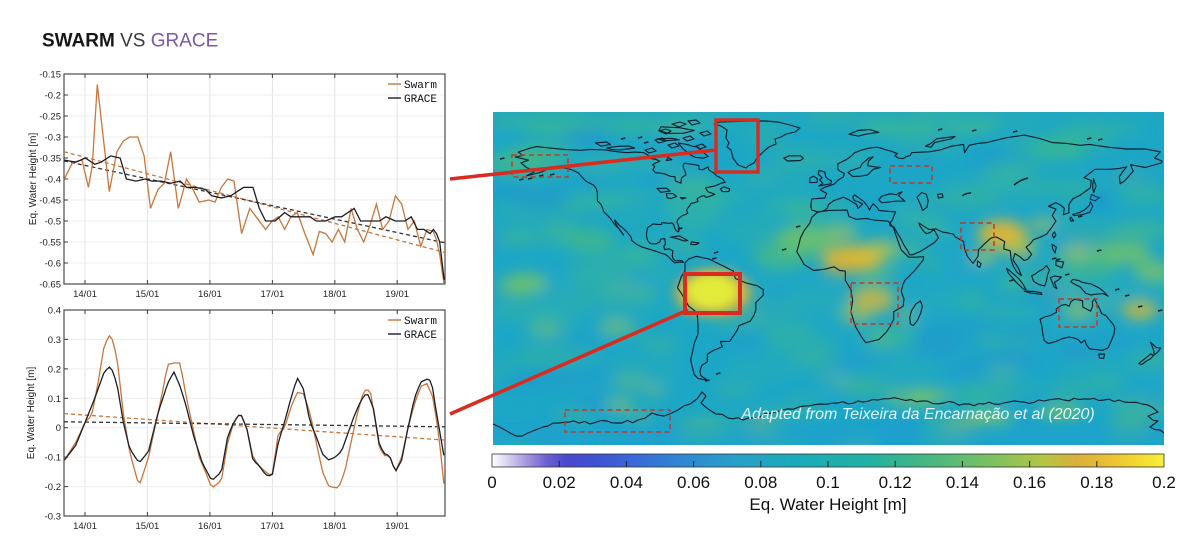  Describe the element at coordinates (1029, 482) in the screenshot. I see `svg-text: 0.16` at that location.